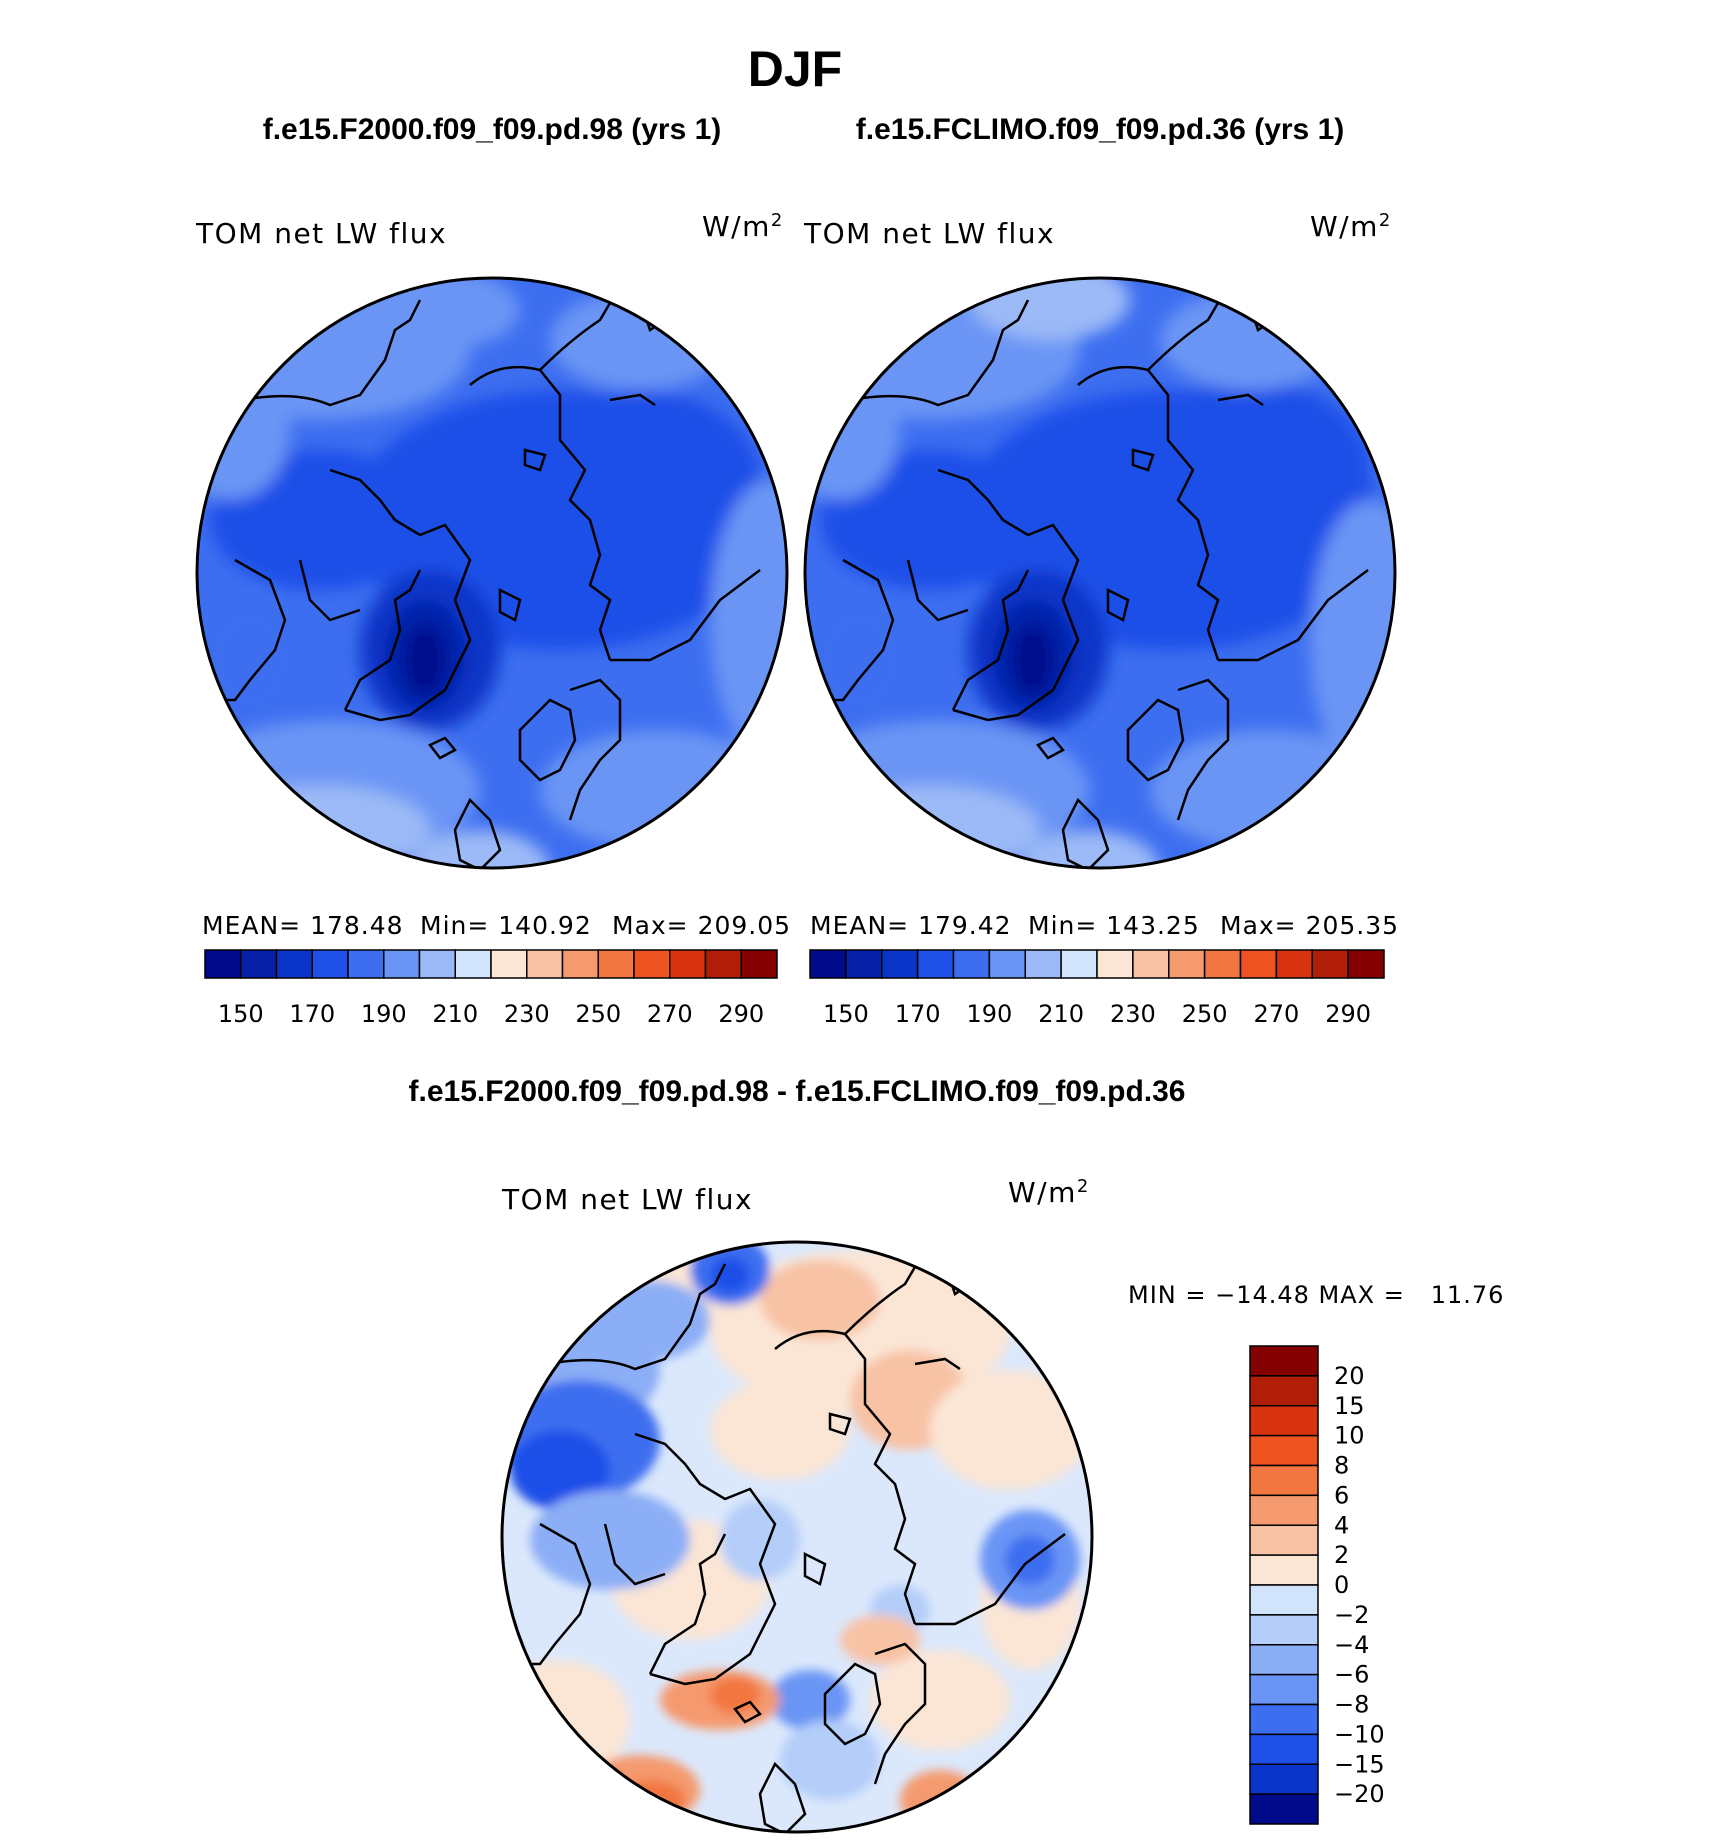 This screenshot has width=1710, height=1840. Describe the element at coordinates (1341, 1585) in the screenshot. I see `diff-colorbar-tick-label: 0` at that location.